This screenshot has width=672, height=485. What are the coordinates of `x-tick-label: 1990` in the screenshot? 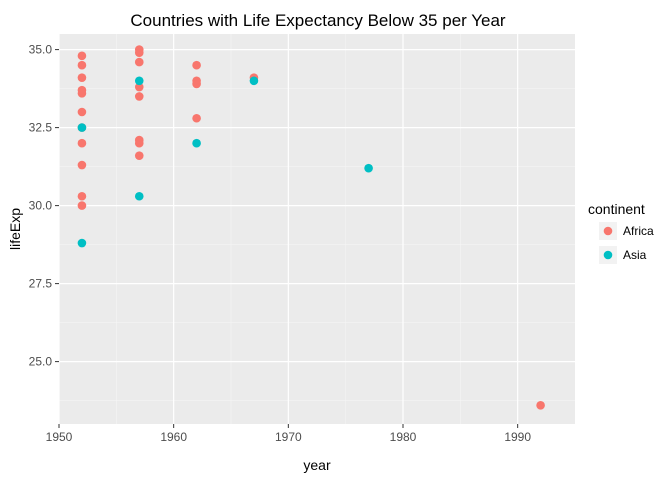 It's located at (517, 437).